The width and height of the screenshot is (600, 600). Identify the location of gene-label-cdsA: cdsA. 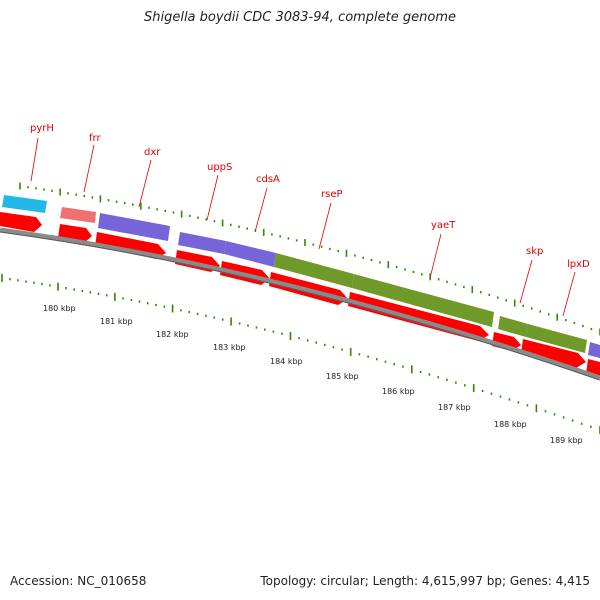
(268, 179).